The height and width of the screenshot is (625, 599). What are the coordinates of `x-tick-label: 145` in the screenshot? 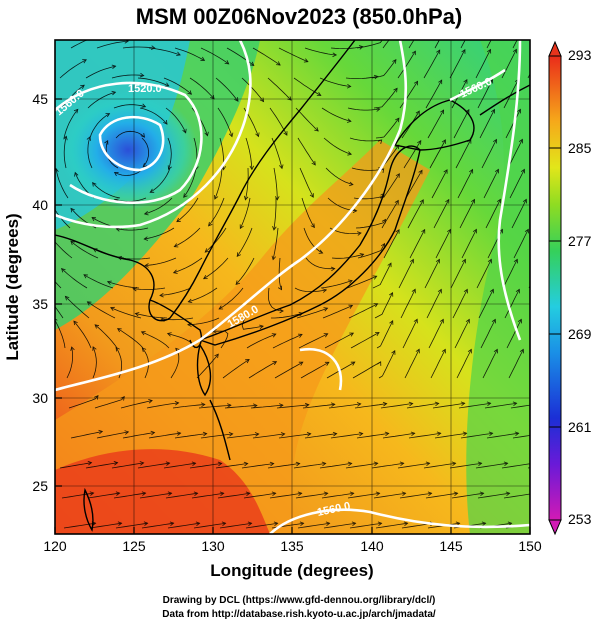 It's located at (451, 546).